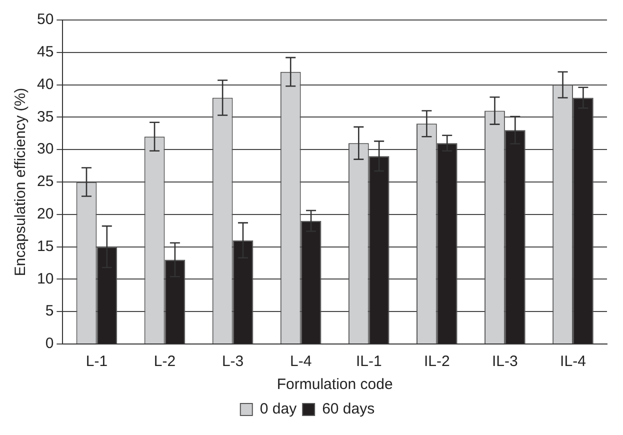 The image size is (623, 435). Describe the element at coordinates (45, 181) in the screenshot. I see `y-tick-label: 25` at that location.